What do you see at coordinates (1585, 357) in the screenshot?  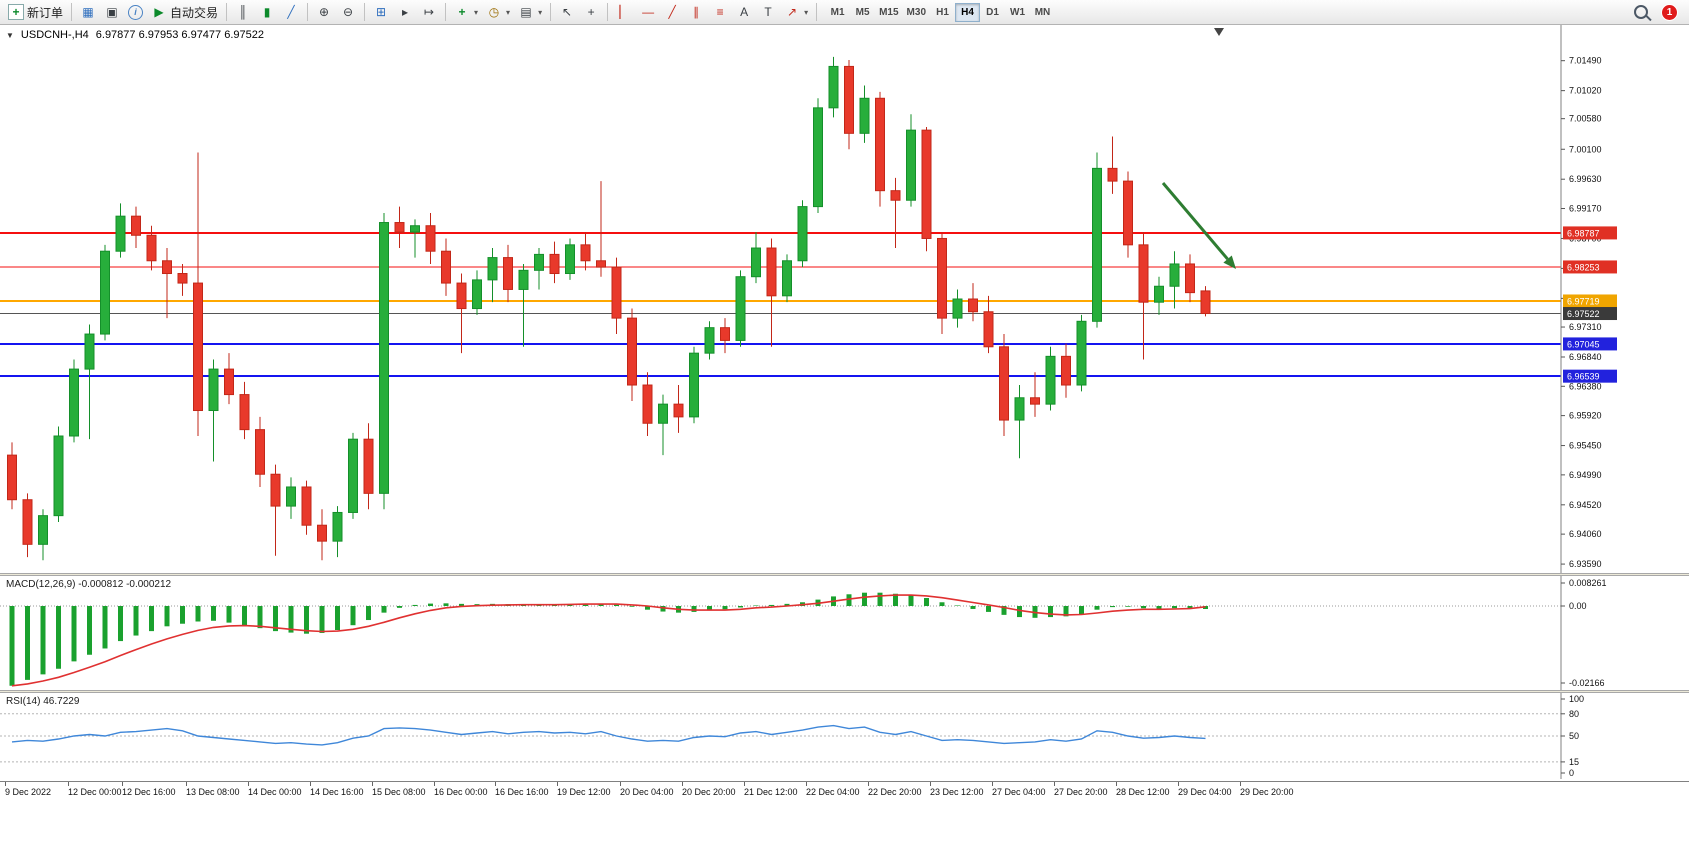 I see `price-scale-label: 6.96840` at bounding box center [1585, 357].